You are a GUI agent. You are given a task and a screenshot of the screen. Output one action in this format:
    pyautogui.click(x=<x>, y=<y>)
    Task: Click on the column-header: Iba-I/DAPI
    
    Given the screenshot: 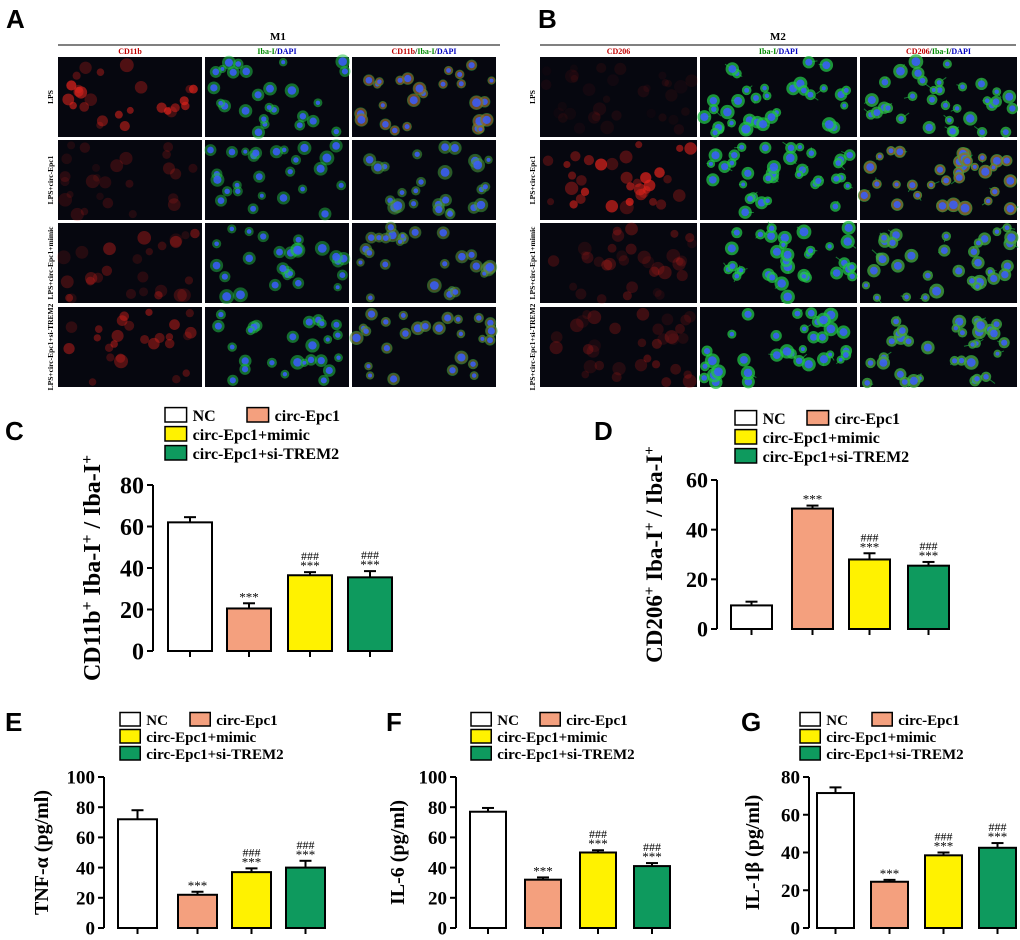 What is the action you would take?
    pyautogui.click(x=276, y=51)
    